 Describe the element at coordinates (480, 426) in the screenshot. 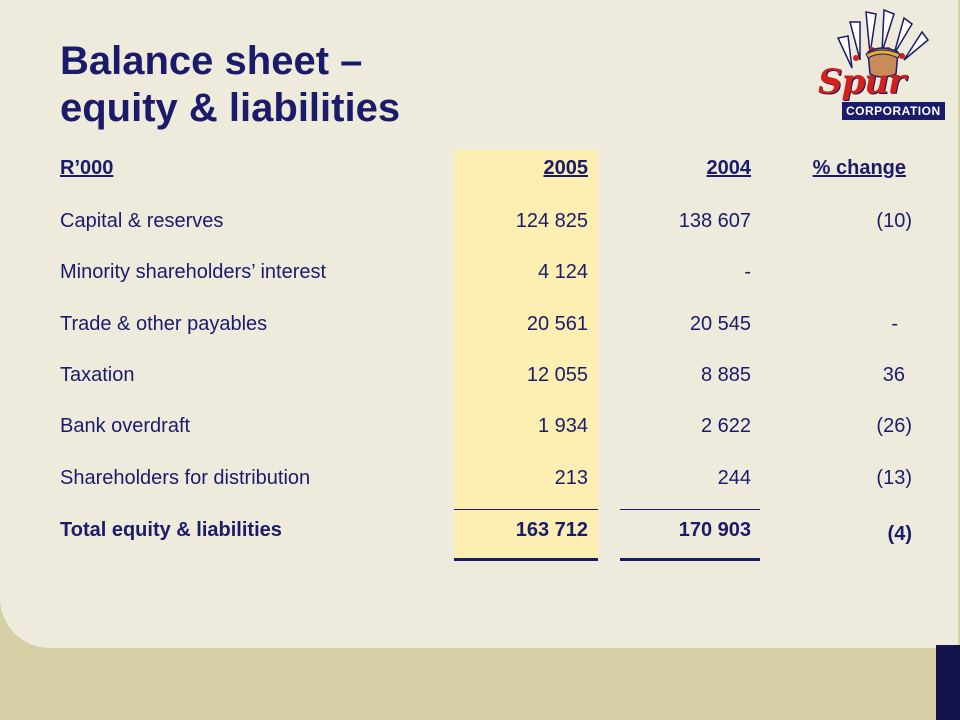

I see `table-row: Bank overdraft 1 934 2 622 (26)` at that location.